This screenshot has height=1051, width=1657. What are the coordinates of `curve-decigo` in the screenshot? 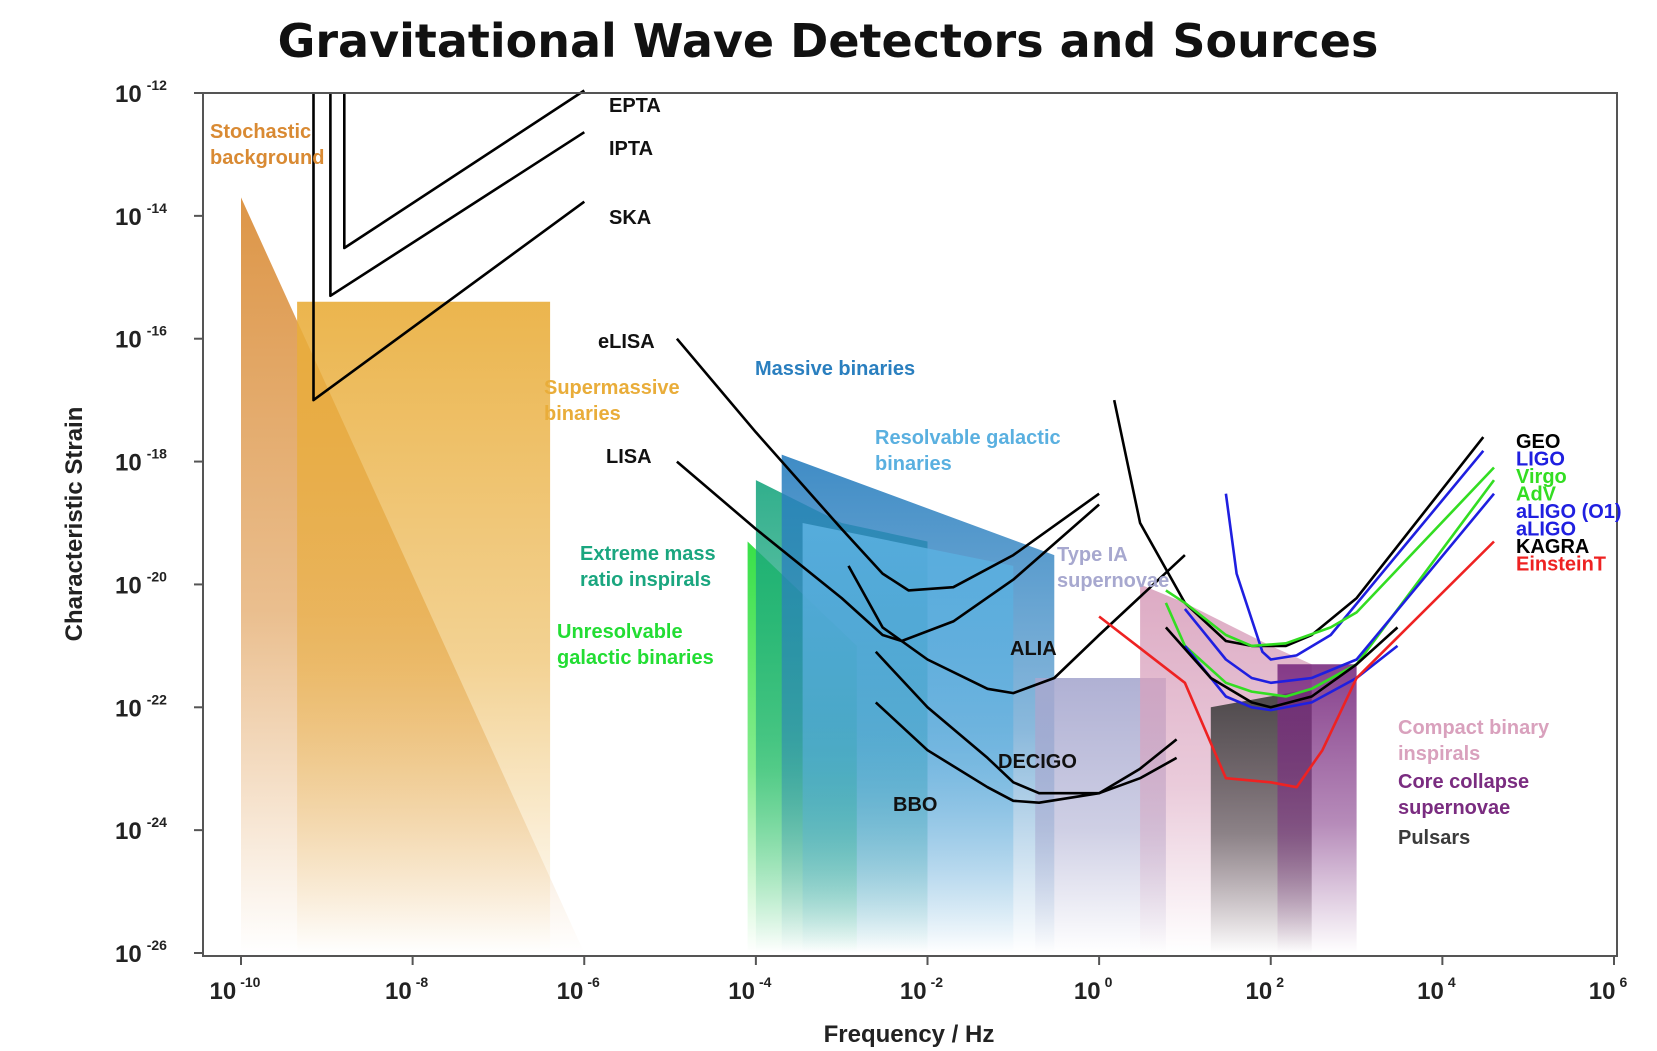 It's located at (1026, 722).